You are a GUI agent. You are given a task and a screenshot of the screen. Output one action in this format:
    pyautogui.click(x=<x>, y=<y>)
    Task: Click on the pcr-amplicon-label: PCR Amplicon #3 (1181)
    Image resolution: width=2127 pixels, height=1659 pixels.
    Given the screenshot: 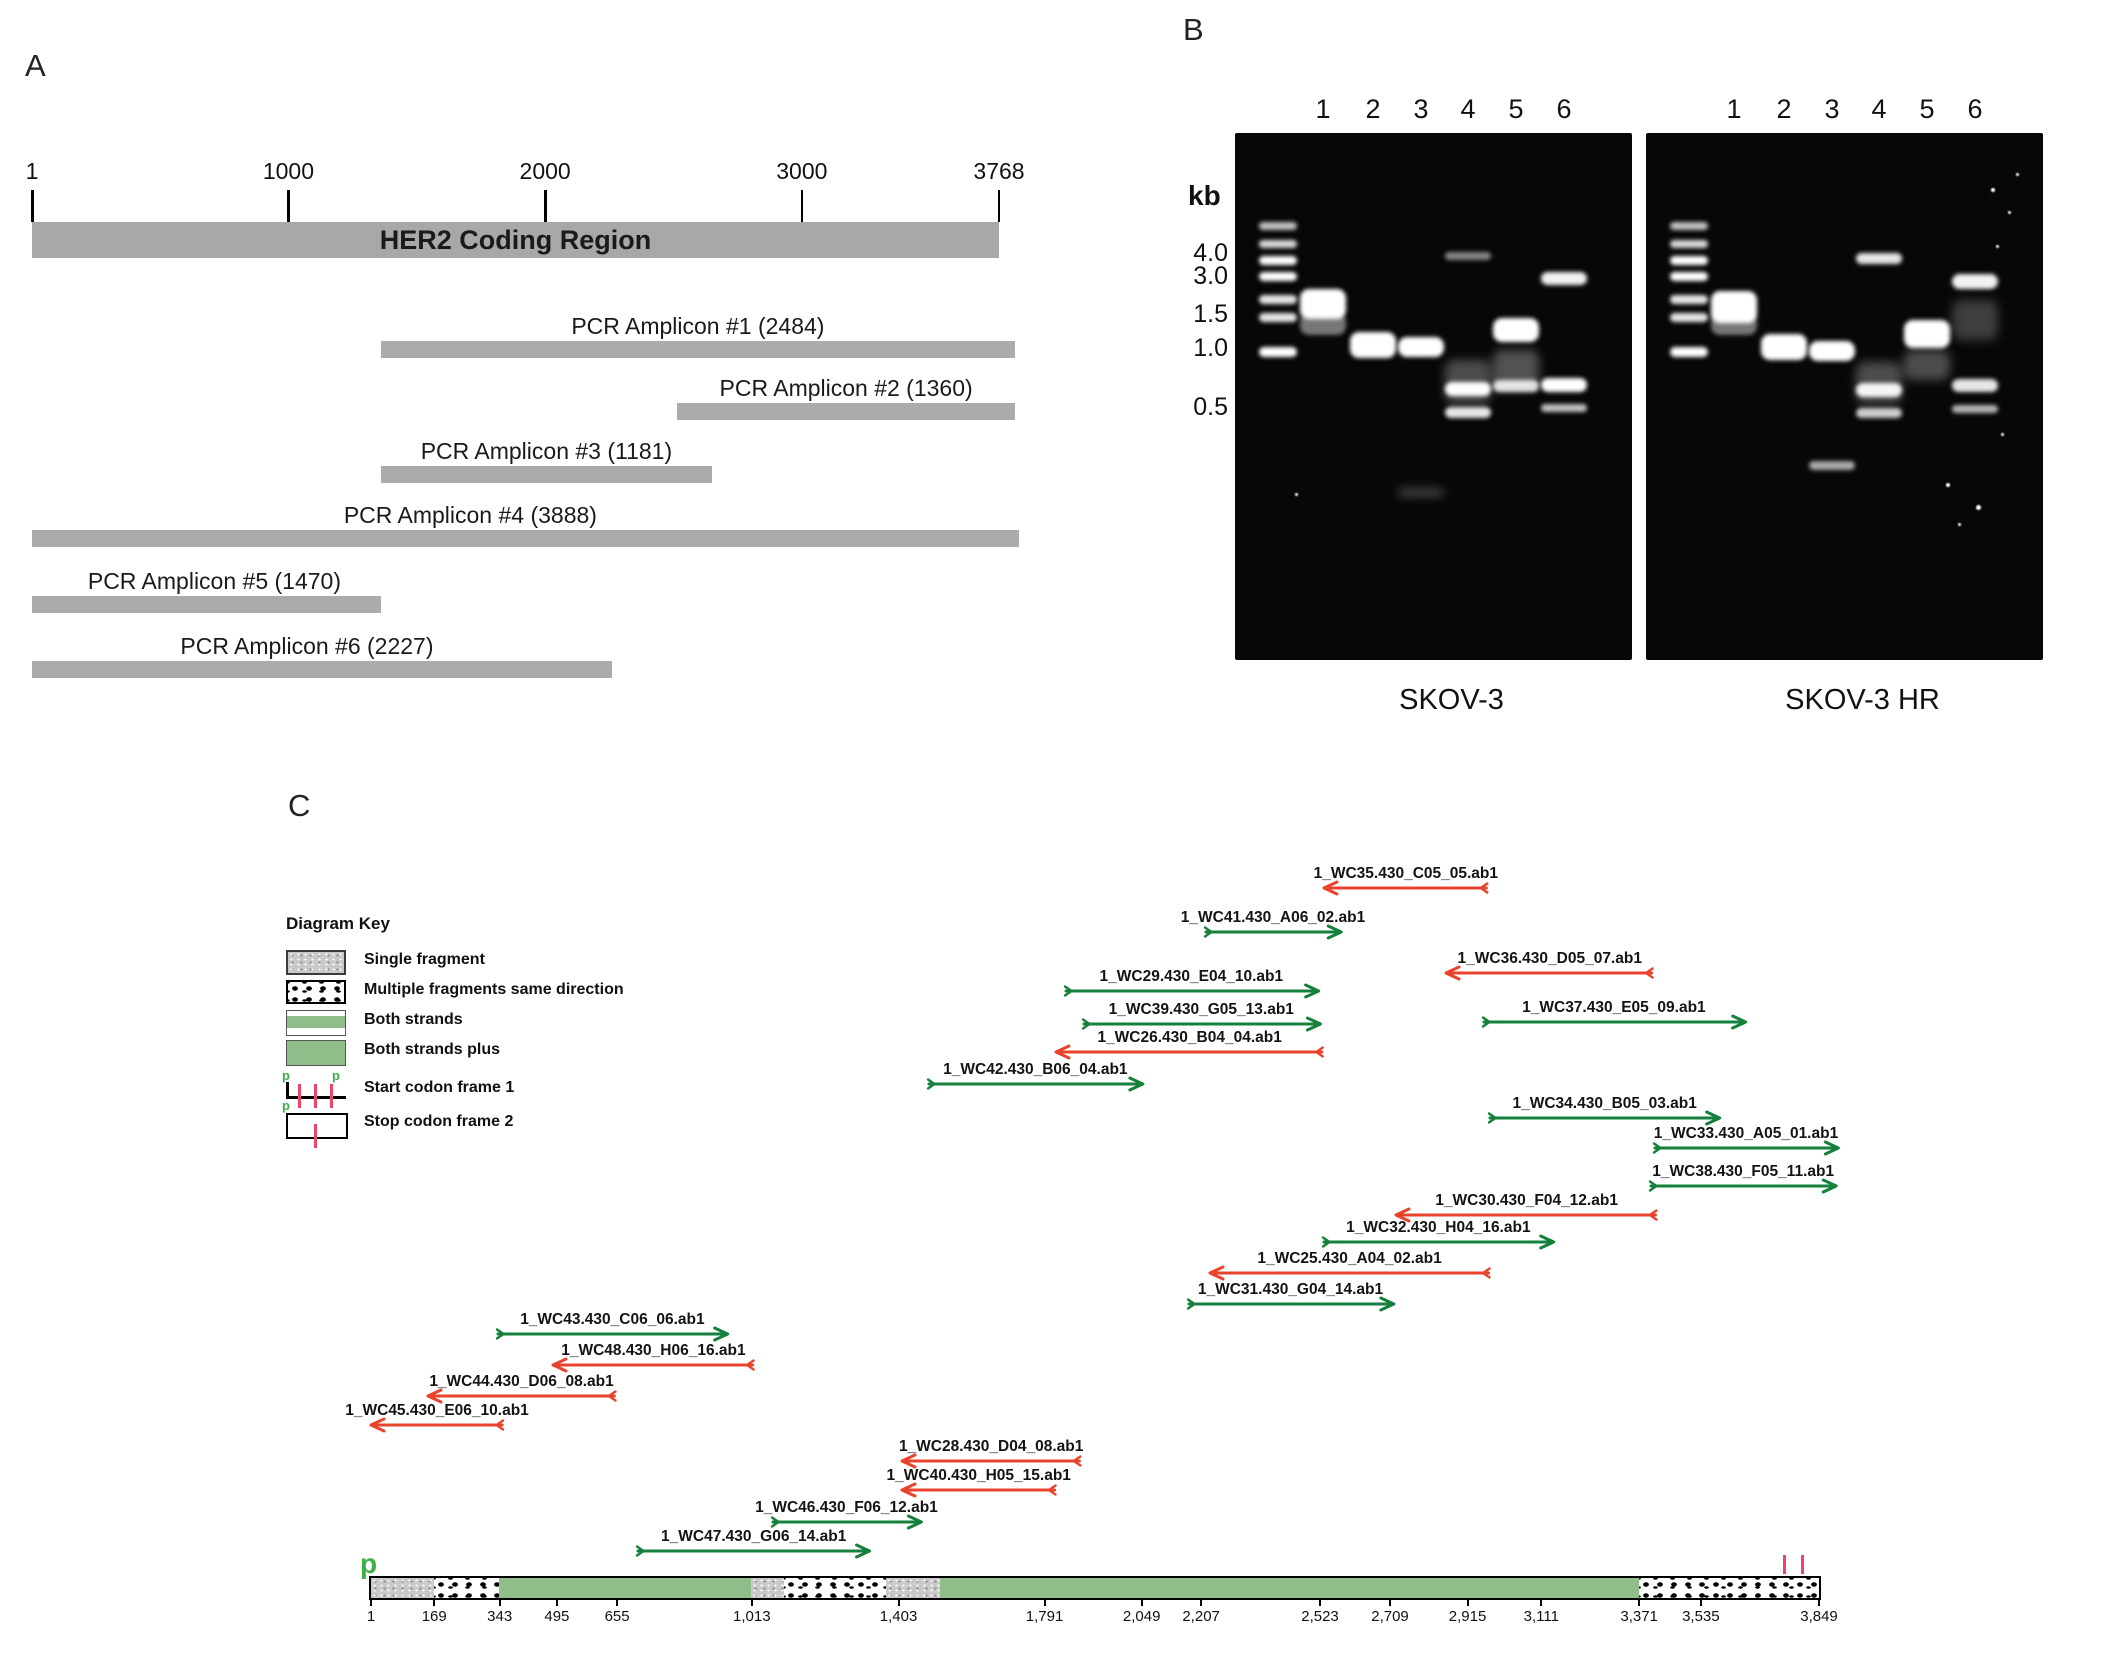 What is the action you would take?
    pyautogui.click(x=546, y=451)
    